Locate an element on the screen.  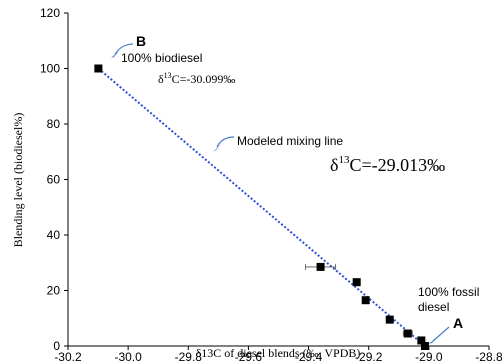
y-tick-label: 60 is located at coordinates (54, 180).